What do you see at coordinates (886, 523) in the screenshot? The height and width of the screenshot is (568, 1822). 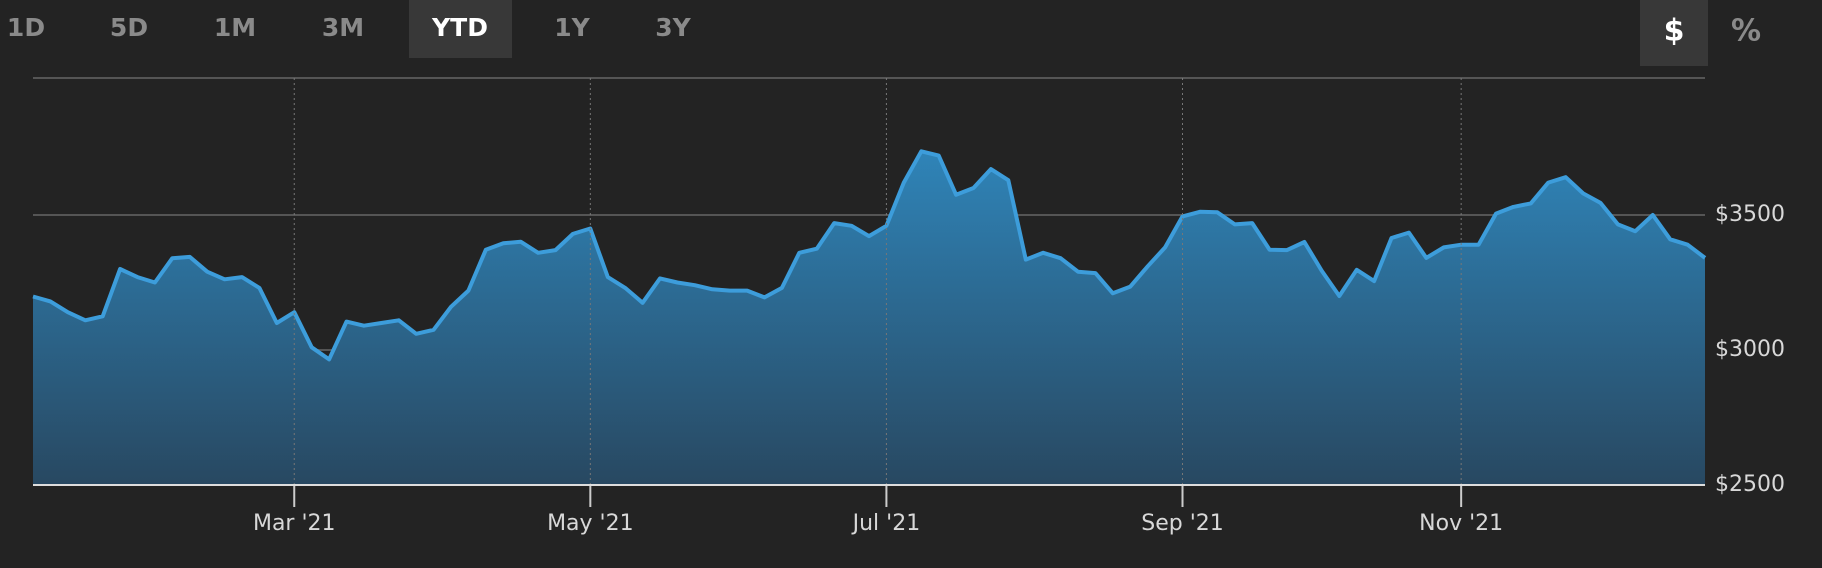 I see `x-tick-label: Jul '21` at bounding box center [886, 523].